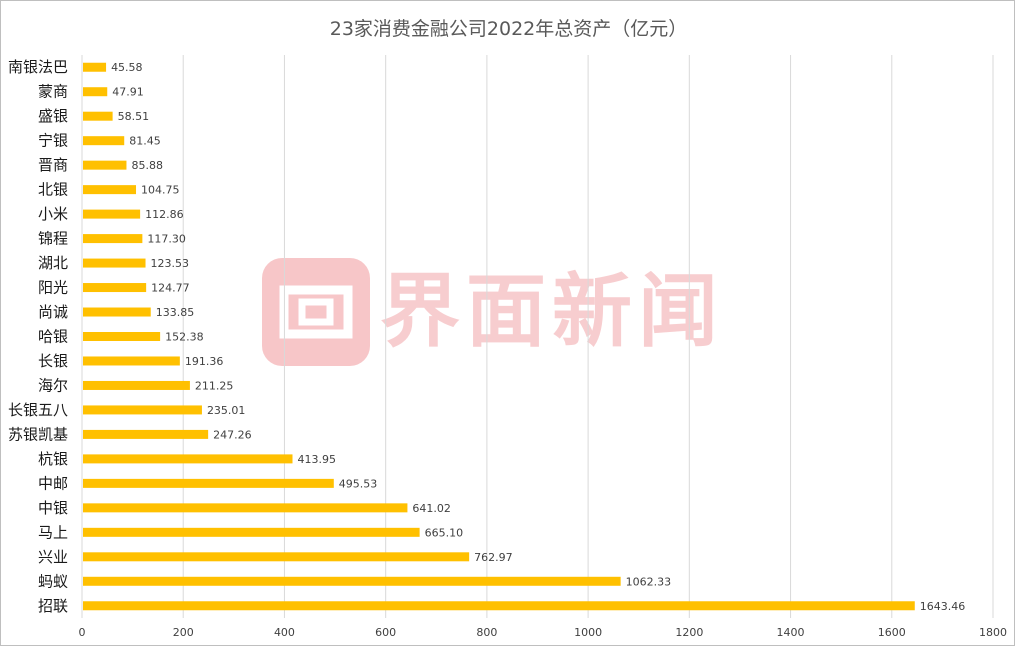  Describe the element at coordinates (53, 239) in the screenshot. I see `category-label: 锦程` at that location.